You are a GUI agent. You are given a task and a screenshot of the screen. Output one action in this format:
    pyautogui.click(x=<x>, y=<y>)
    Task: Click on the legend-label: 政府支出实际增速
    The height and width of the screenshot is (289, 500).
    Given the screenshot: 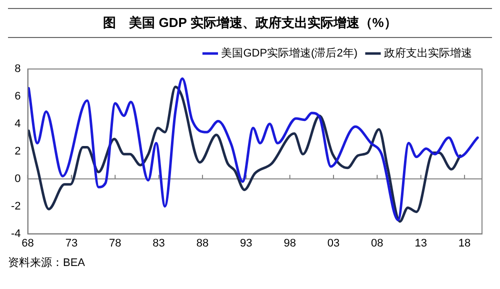 What is the action you would take?
    pyautogui.click(x=428, y=53)
    